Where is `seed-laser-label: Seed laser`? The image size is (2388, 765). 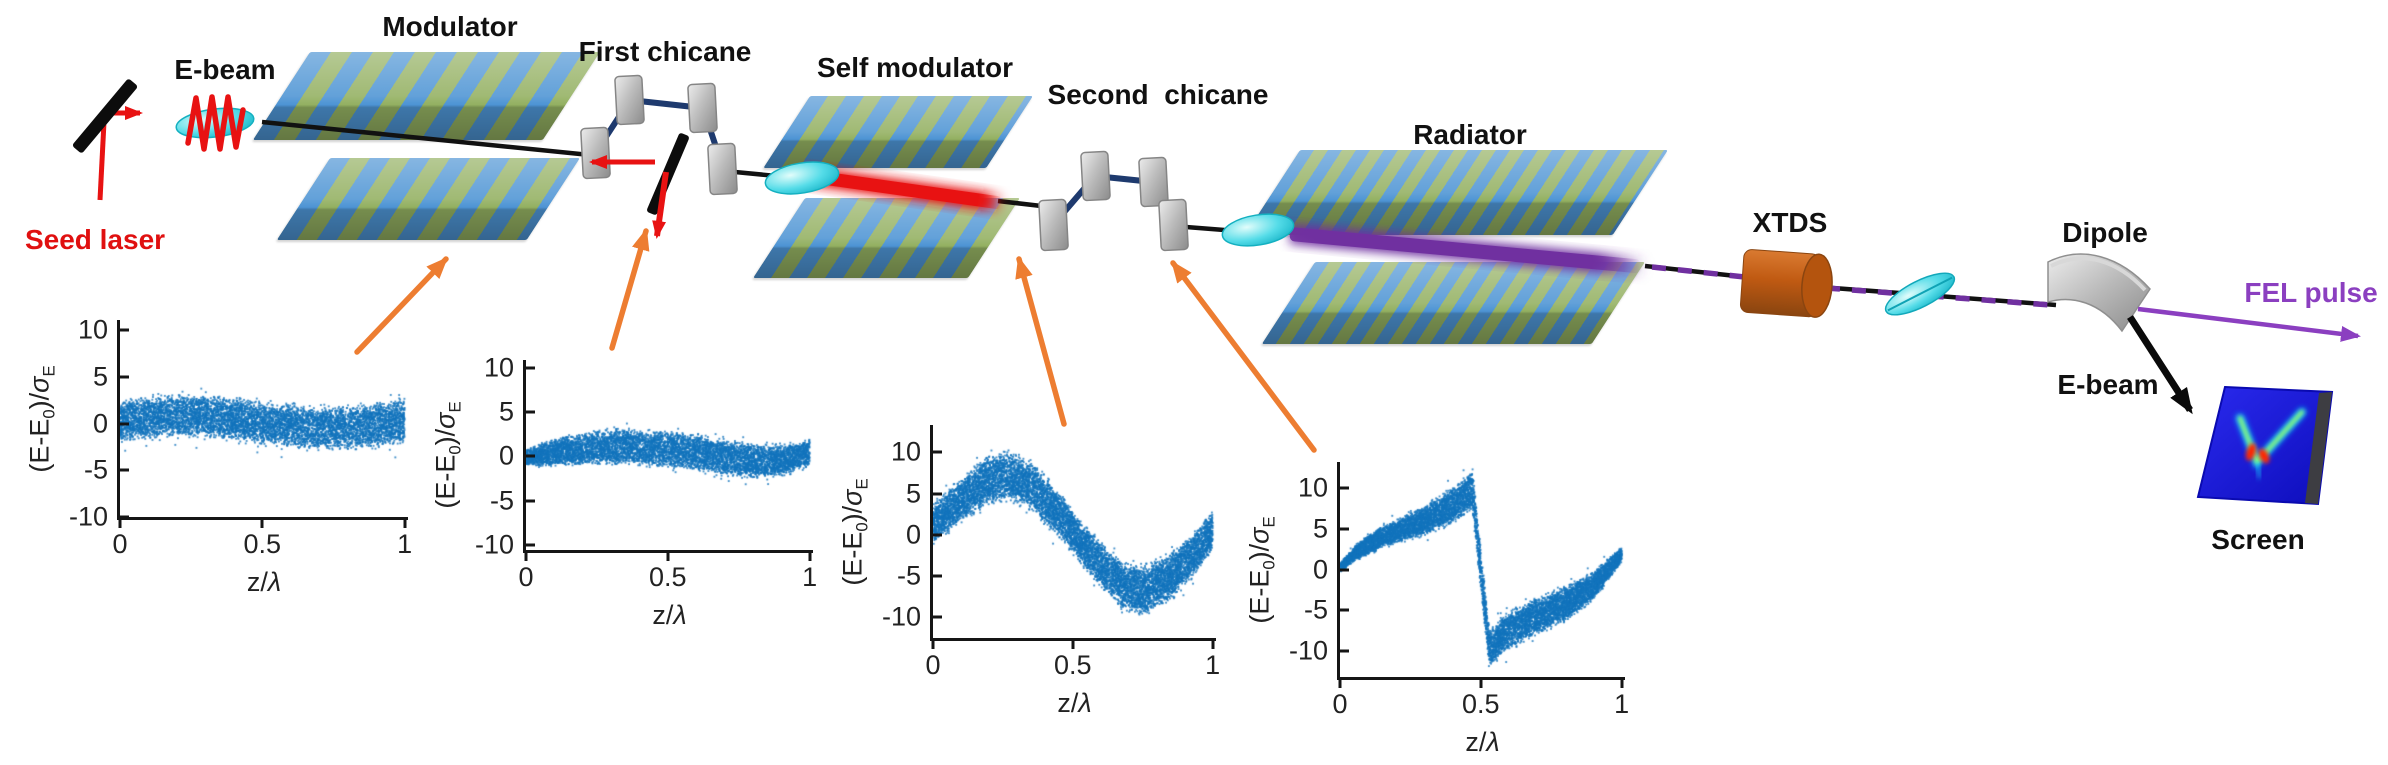
seed-laser-label: Seed laser is located at coordinates (95, 239).